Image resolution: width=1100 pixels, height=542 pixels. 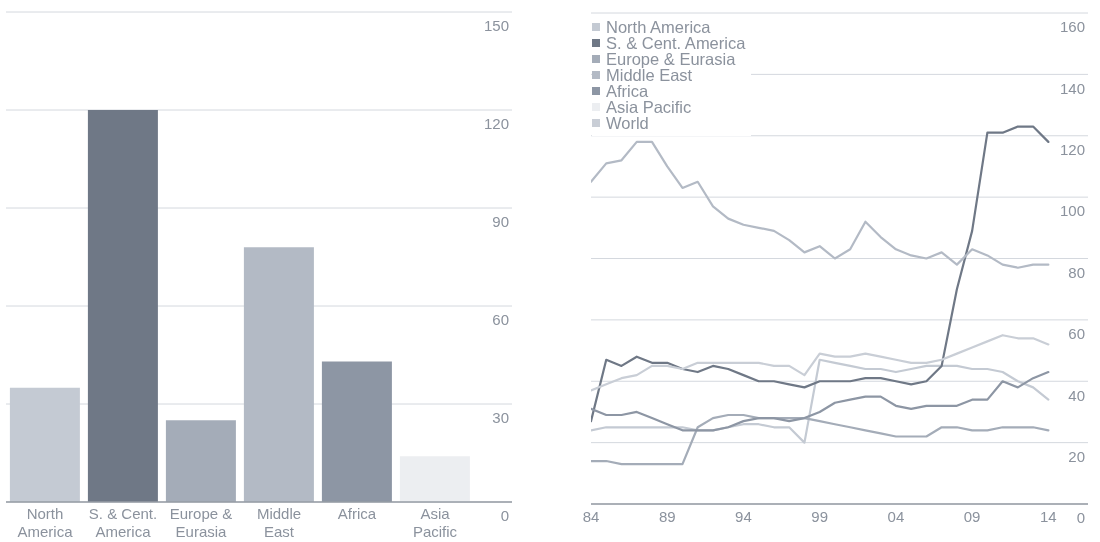 What do you see at coordinates (1076, 456) in the screenshot?
I see `y-tick-label: 20` at bounding box center [1076, 456].